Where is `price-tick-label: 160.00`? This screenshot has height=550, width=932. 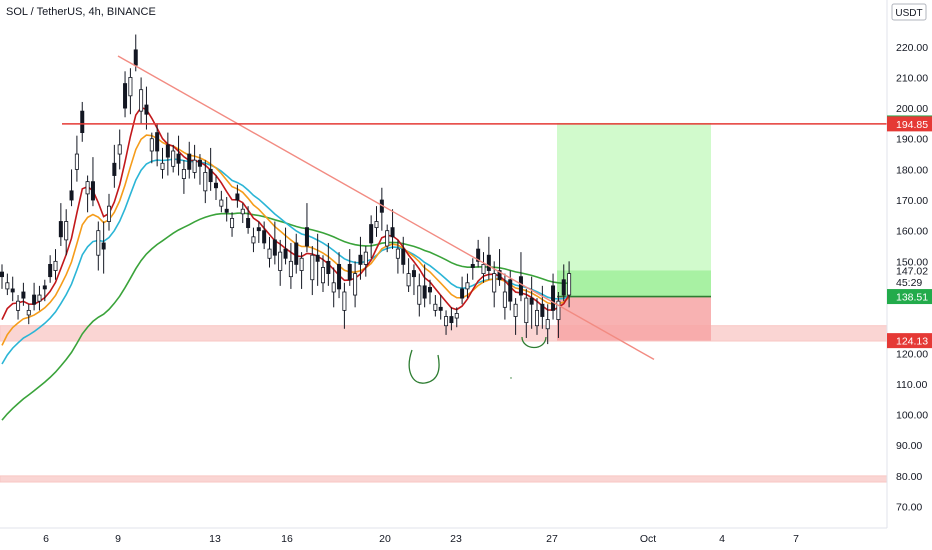 price-tick-label: 160.00 is located at coordinates (912, 232).